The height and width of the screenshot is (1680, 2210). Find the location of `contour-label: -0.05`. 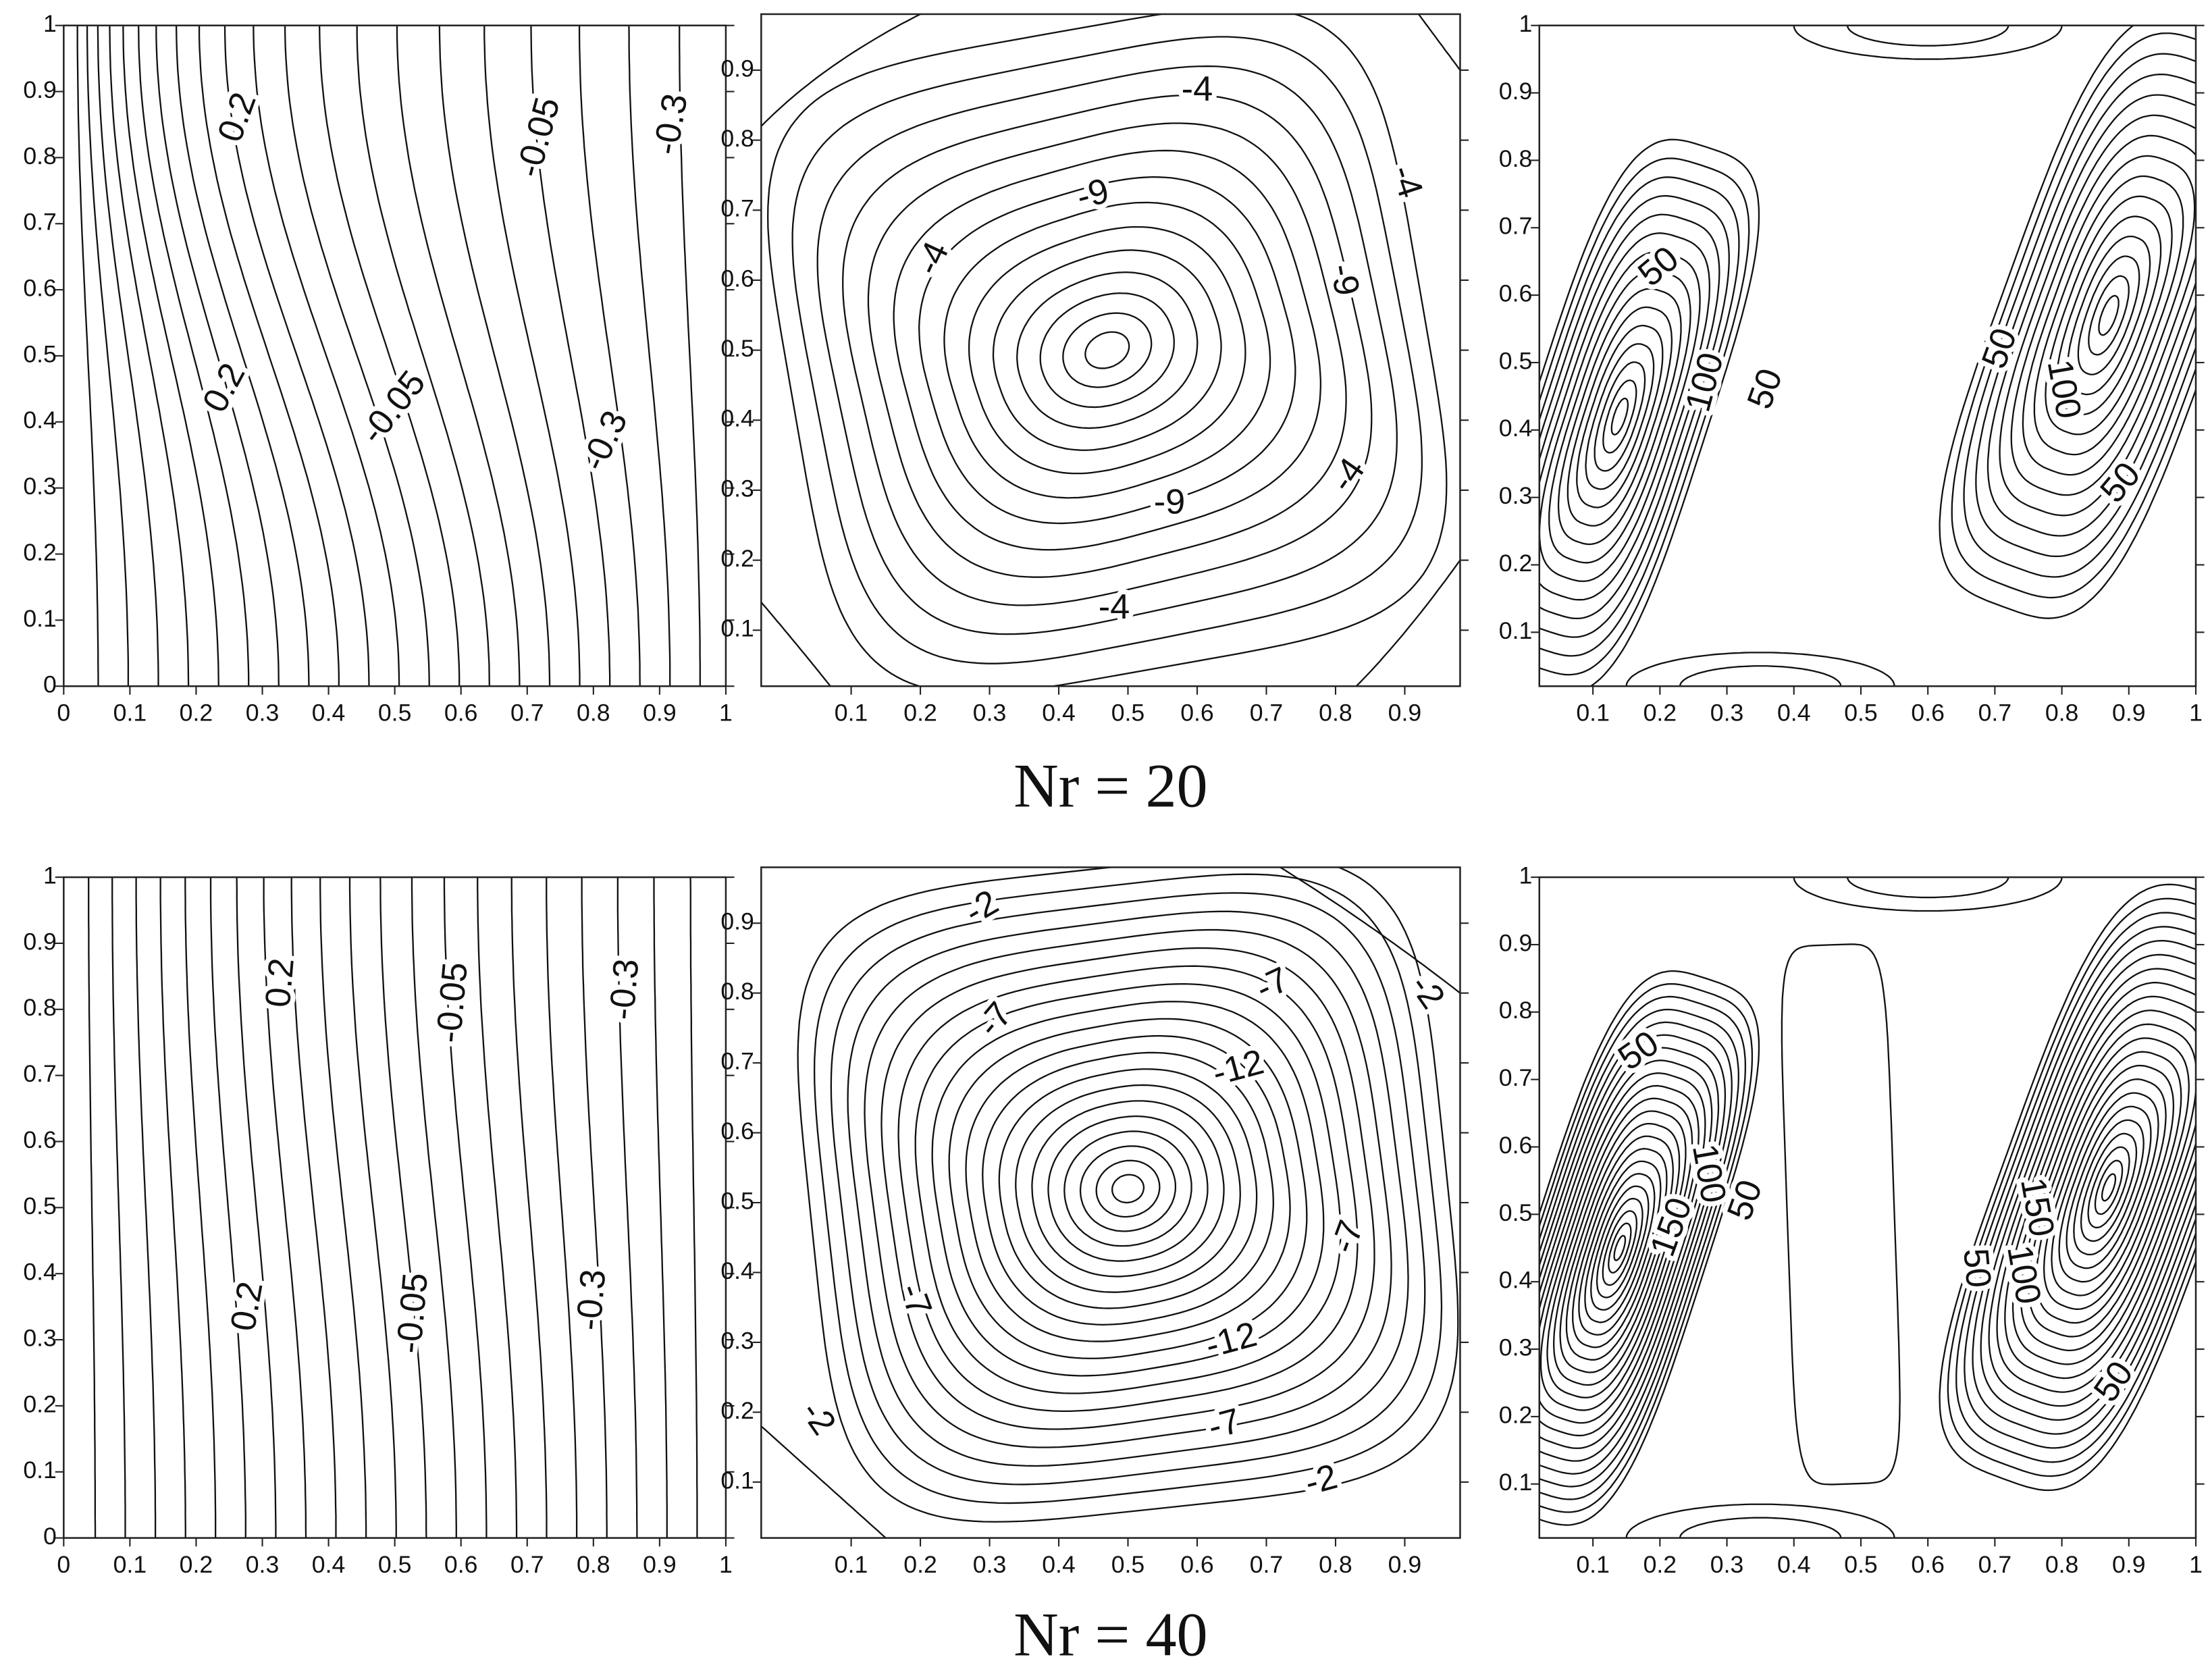

contour-label: -0.05 is located at coordinates (413, 1313).